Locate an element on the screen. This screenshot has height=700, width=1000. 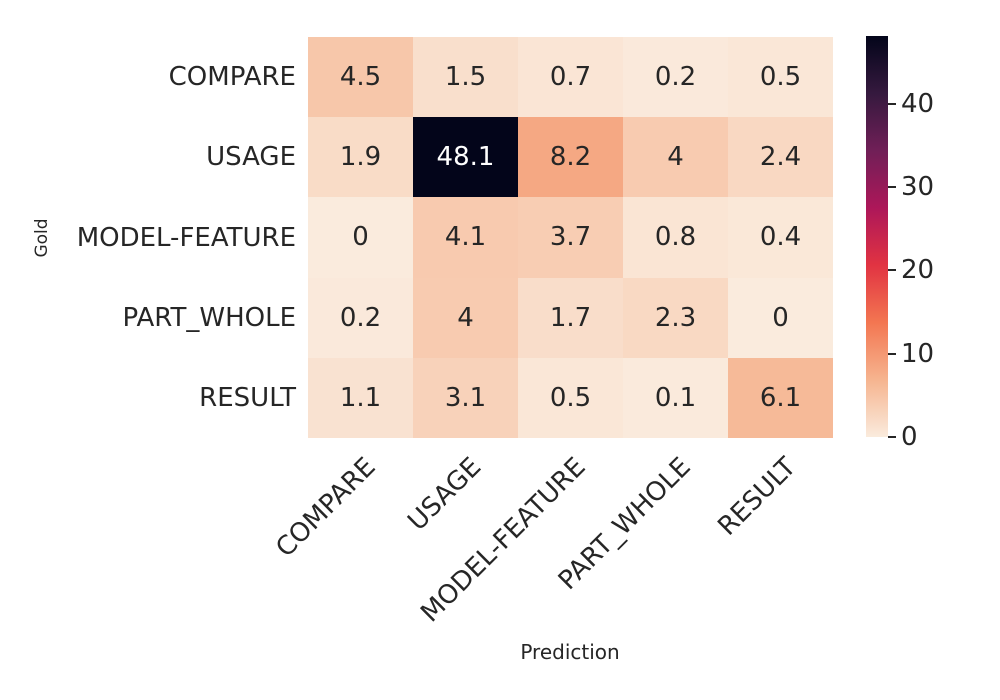
heatmap-cell: 1.1 is located at coordinates (360, 397).